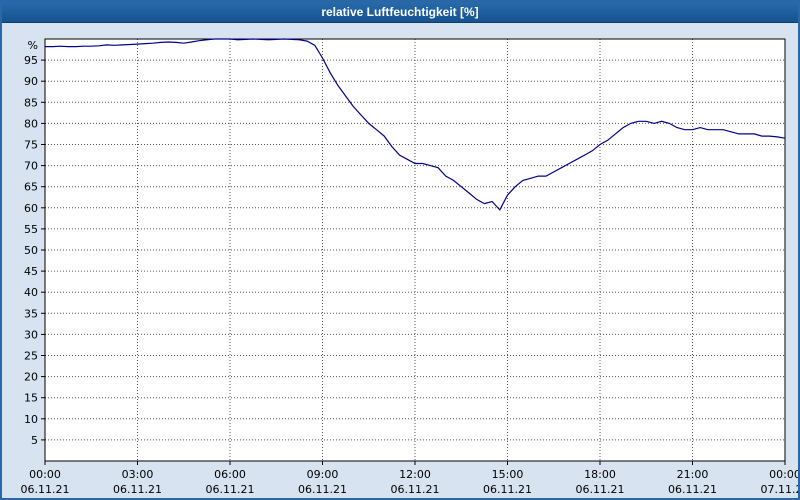 The image size is (800, 500). Describe the element at coordinates (31, 166) in the screenshot. I see `svg-text: 70` at that location.